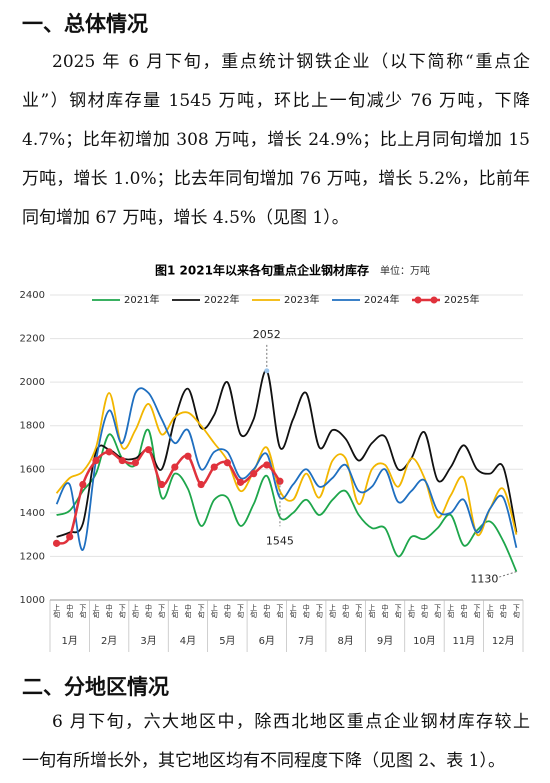 The width and height of the screenshot is (550, 783). I want to click on month-label: 3月, so click(148, 641).